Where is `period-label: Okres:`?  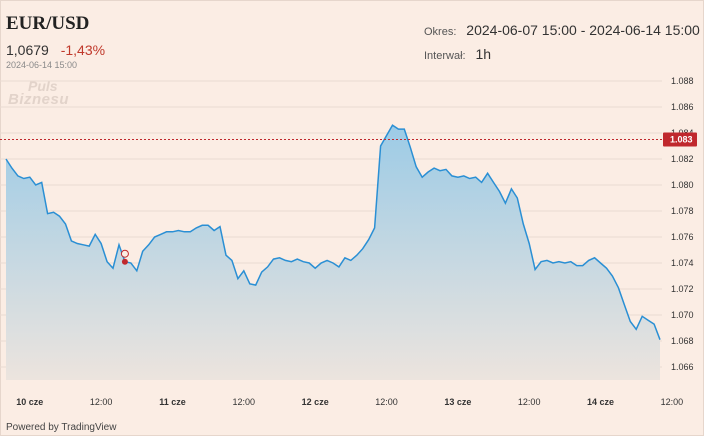
period-label: Okres: is located at coordinates (440, 32).